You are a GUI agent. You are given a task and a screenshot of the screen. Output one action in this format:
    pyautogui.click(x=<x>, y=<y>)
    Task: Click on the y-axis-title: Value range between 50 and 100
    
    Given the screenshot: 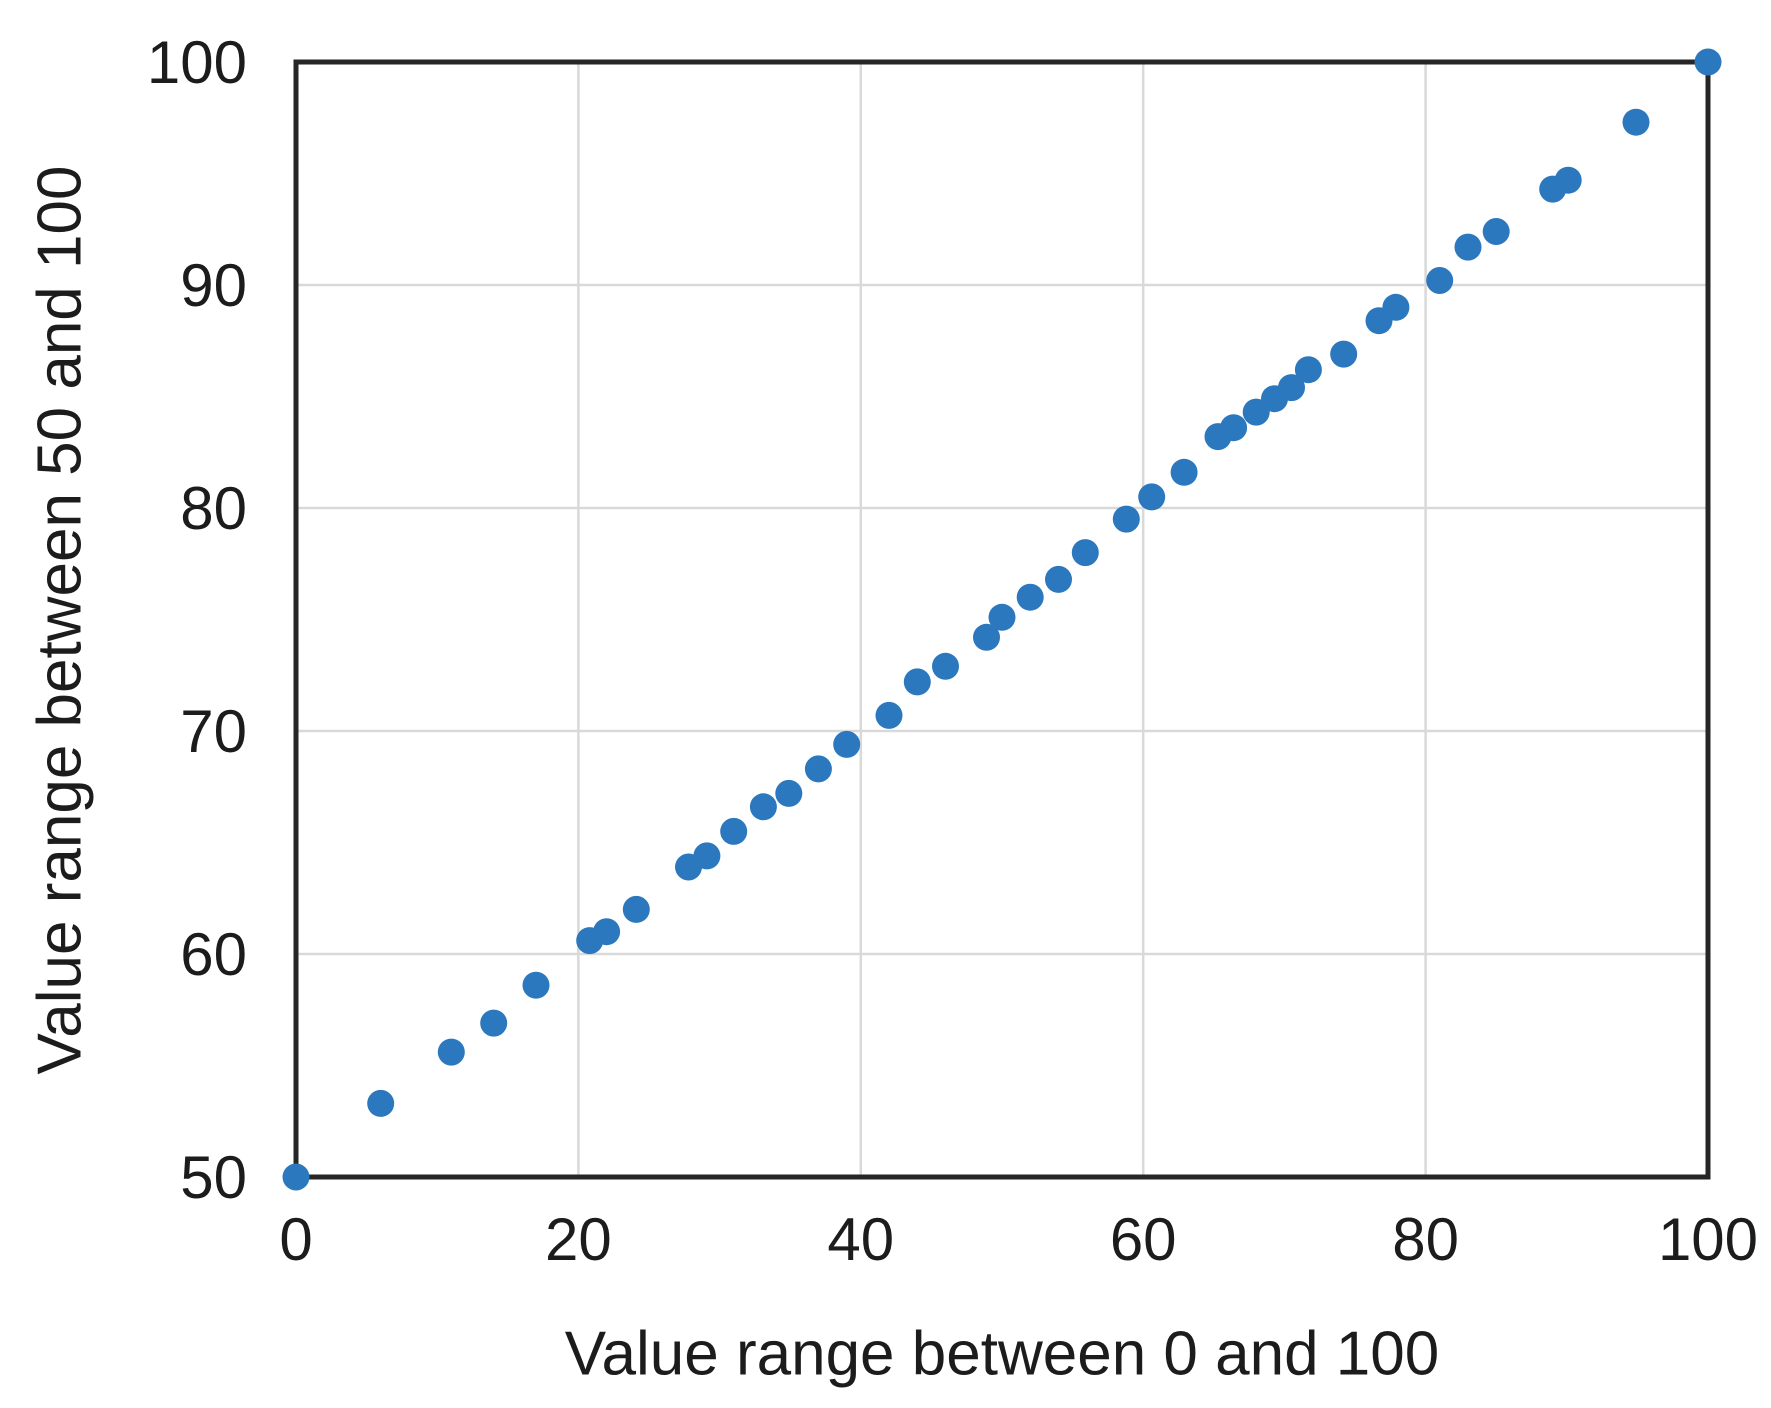 What is the action you would take?
    pyautogui.click(x=60, y=620)
    